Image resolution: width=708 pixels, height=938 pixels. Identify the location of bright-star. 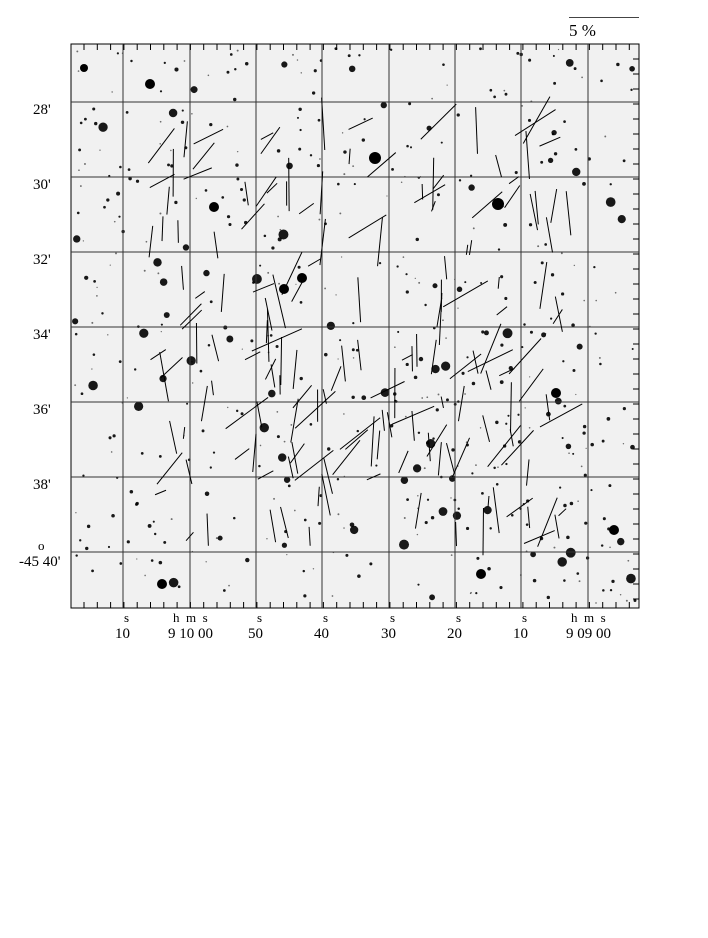
(150, 84).